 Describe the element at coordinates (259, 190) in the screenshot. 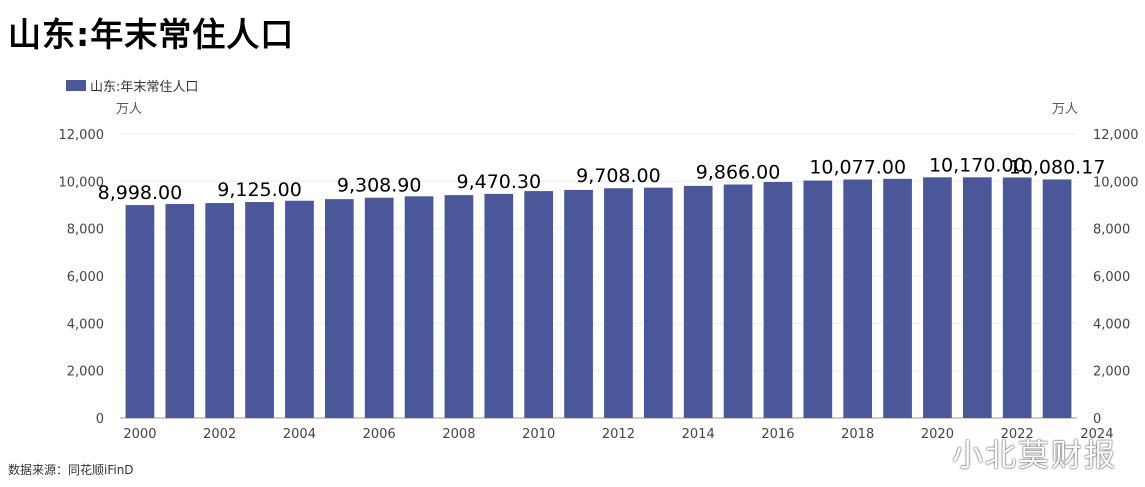

I see `data-label: 9,125.00` at that location.